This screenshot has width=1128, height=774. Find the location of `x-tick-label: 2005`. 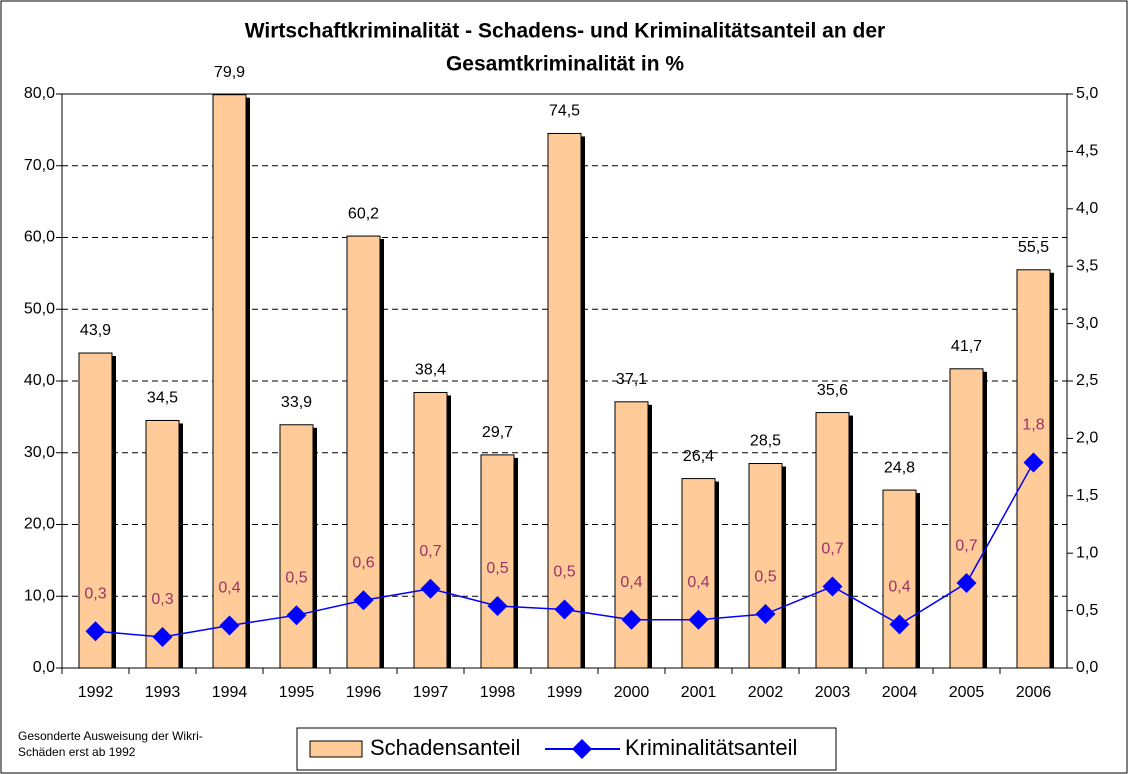

x-tick-label: 2005 is located at coordinates (967, 692).